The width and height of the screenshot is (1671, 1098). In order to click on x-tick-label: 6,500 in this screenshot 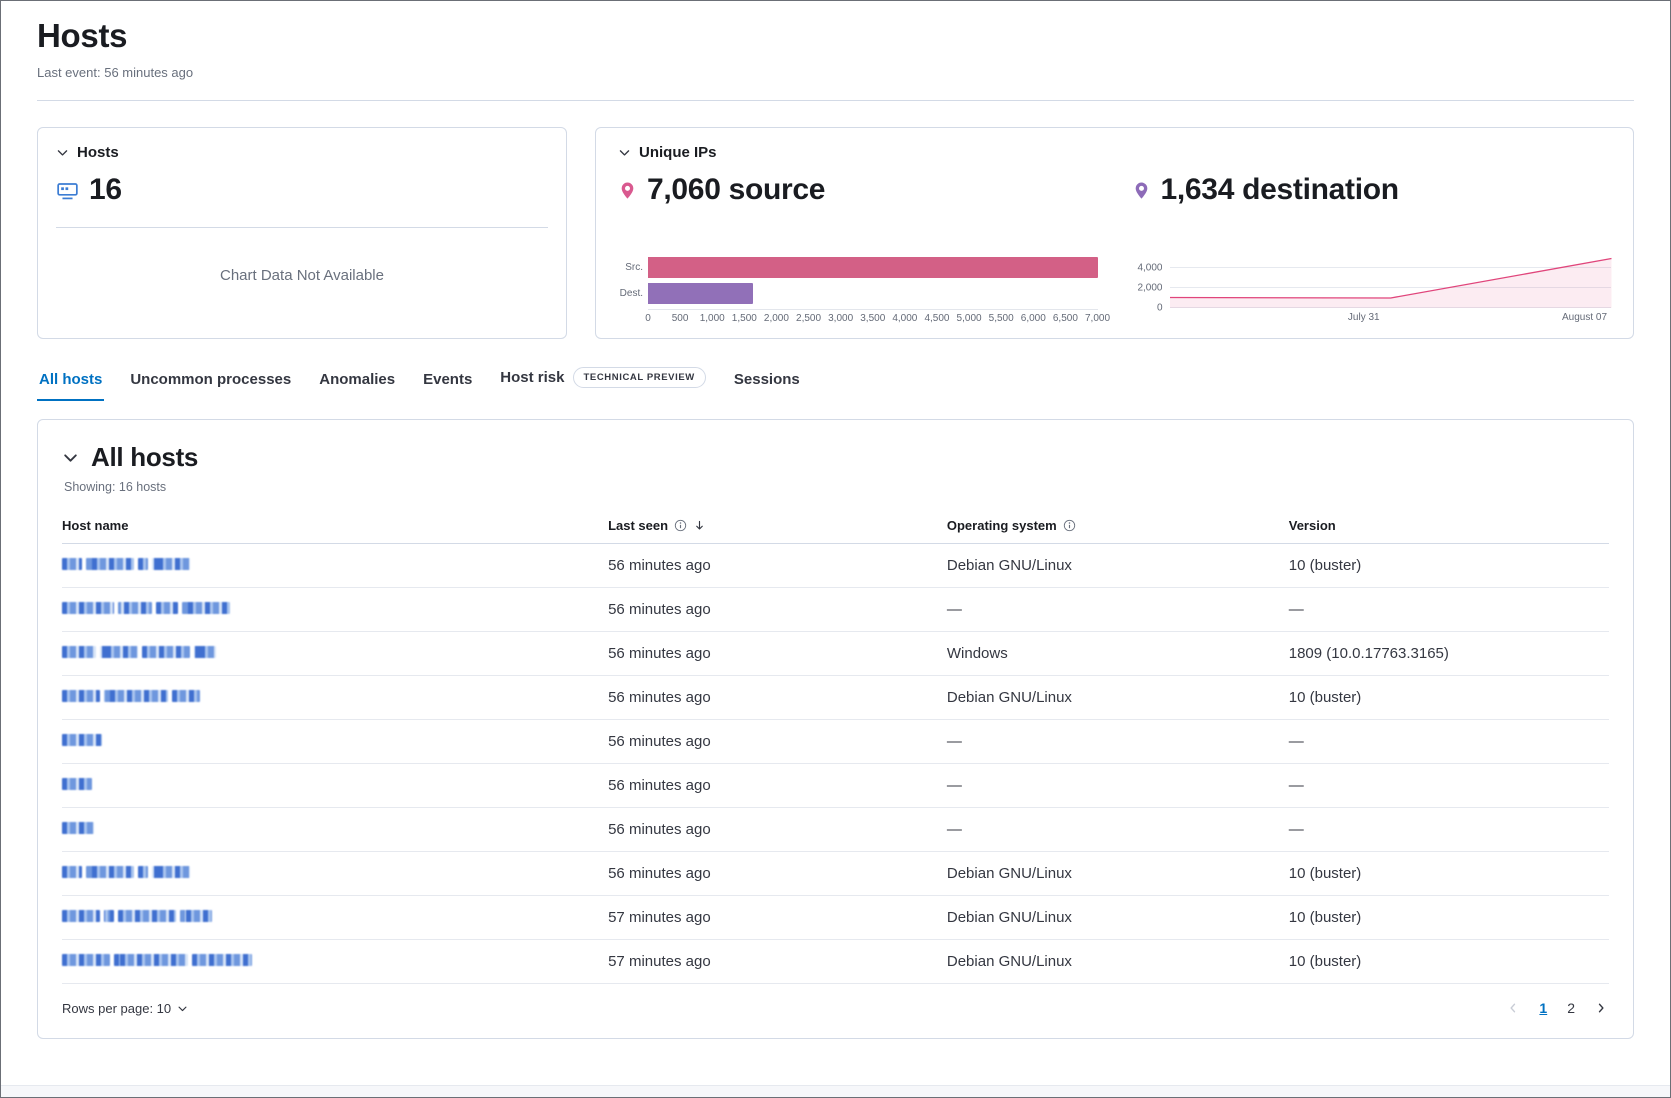, I will do `click(1065, 318)`.